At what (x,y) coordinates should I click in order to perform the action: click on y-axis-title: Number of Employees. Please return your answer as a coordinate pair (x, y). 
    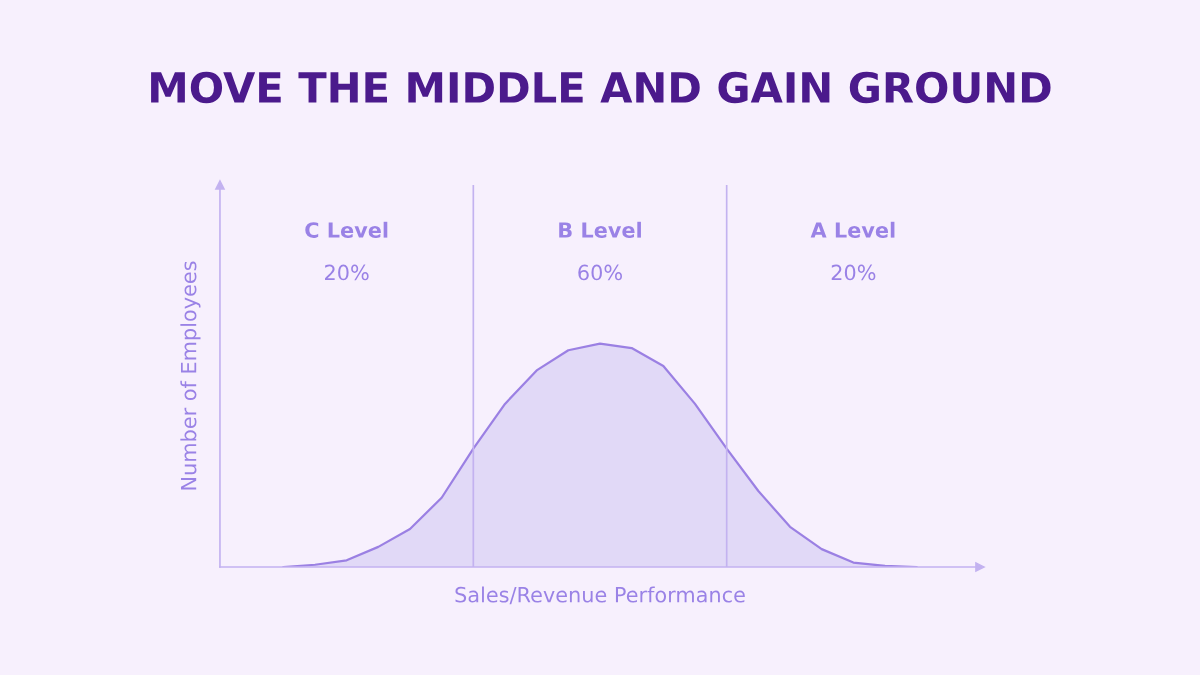
    Looking at the image, I should click on (190, 375).